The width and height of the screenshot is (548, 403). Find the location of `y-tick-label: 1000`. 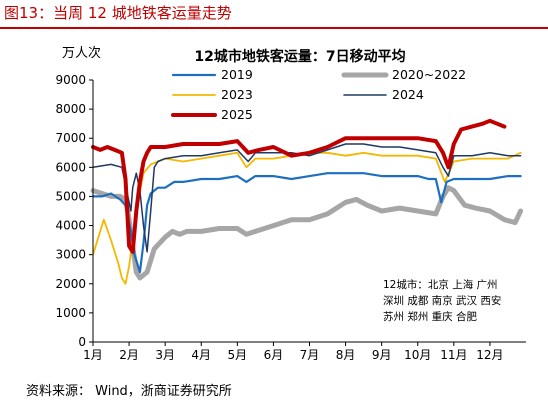

y-tick-label: 1000 is located at coordinates (70, 313).